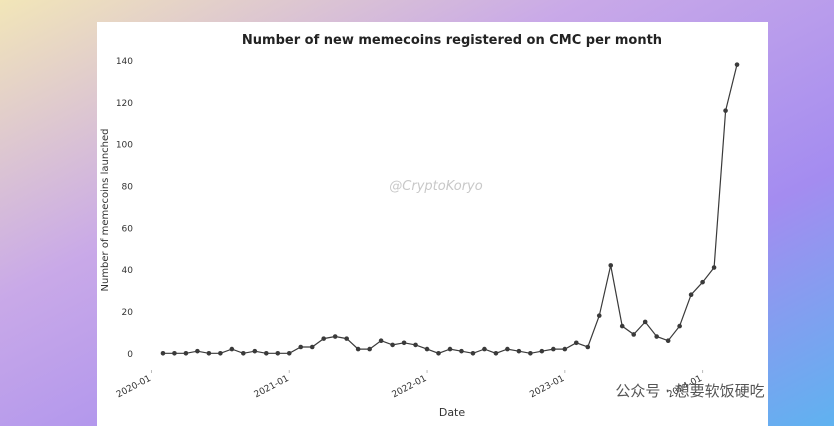  Describe the element at coordinates (689, 391) in the screenshot. I see `watermark: 公众号 · 想要软饭硬吃` at that location.